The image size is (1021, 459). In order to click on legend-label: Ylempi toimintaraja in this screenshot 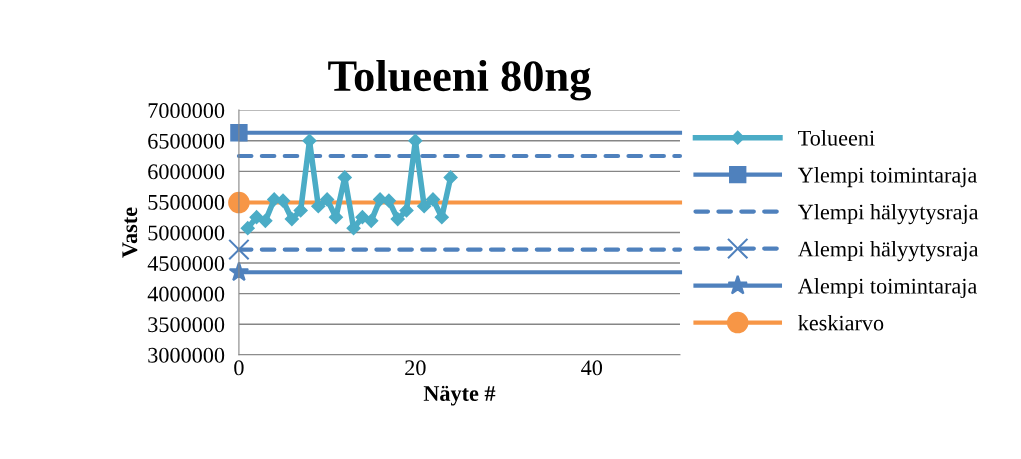, I will do `click(887, 177)`.